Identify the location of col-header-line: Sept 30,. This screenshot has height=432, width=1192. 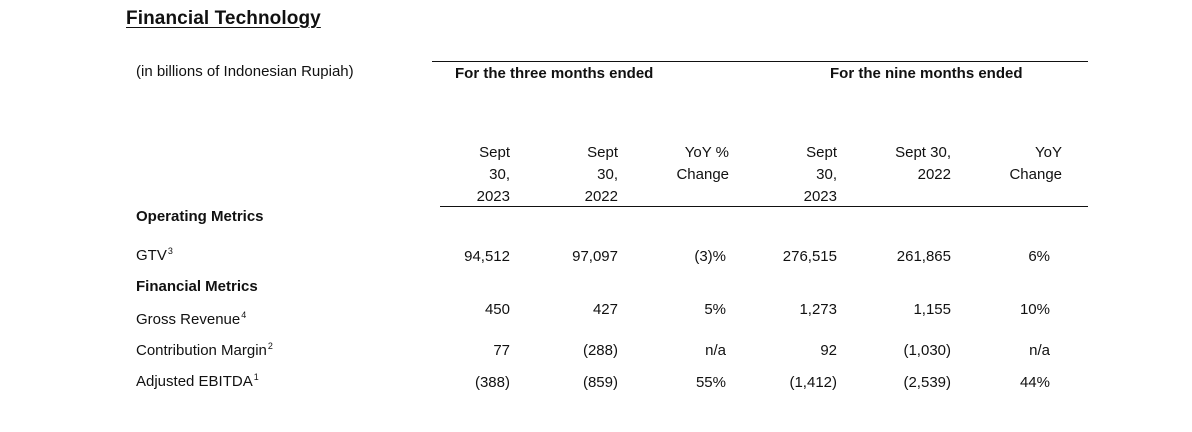
(923, 152).